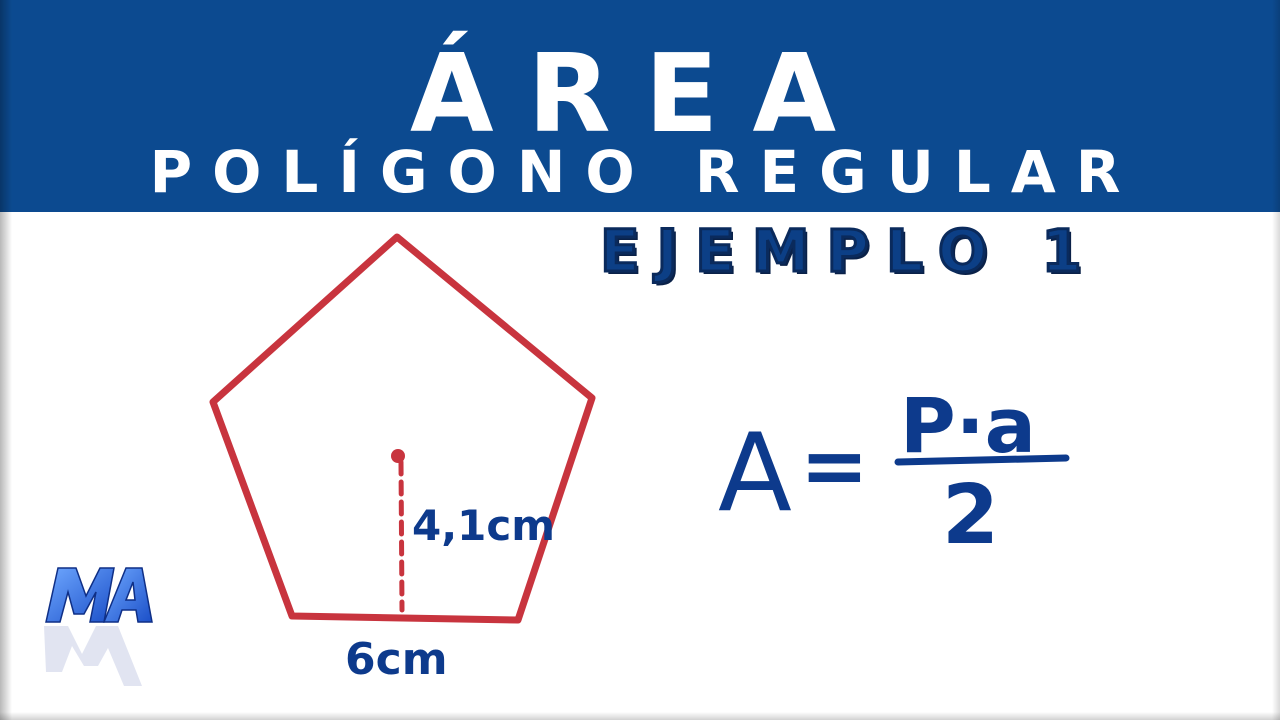  Describe the element at coordinates (95, 624) in the screenshot. I see `ma-logo: MA` at that location.